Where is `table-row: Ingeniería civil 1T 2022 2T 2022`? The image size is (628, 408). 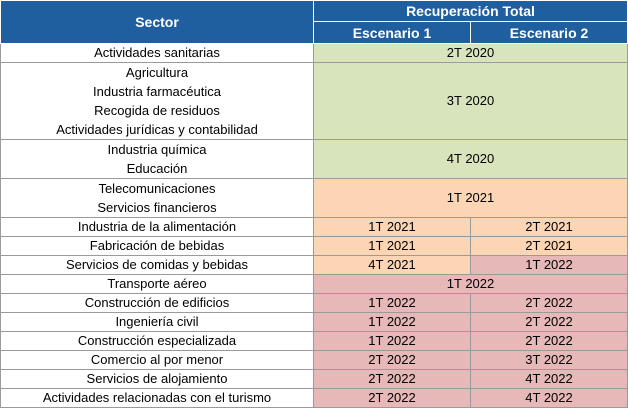
table-row: Ingeniería civil 1T 2022 2T 2022 is located at coordinates (314, 322).